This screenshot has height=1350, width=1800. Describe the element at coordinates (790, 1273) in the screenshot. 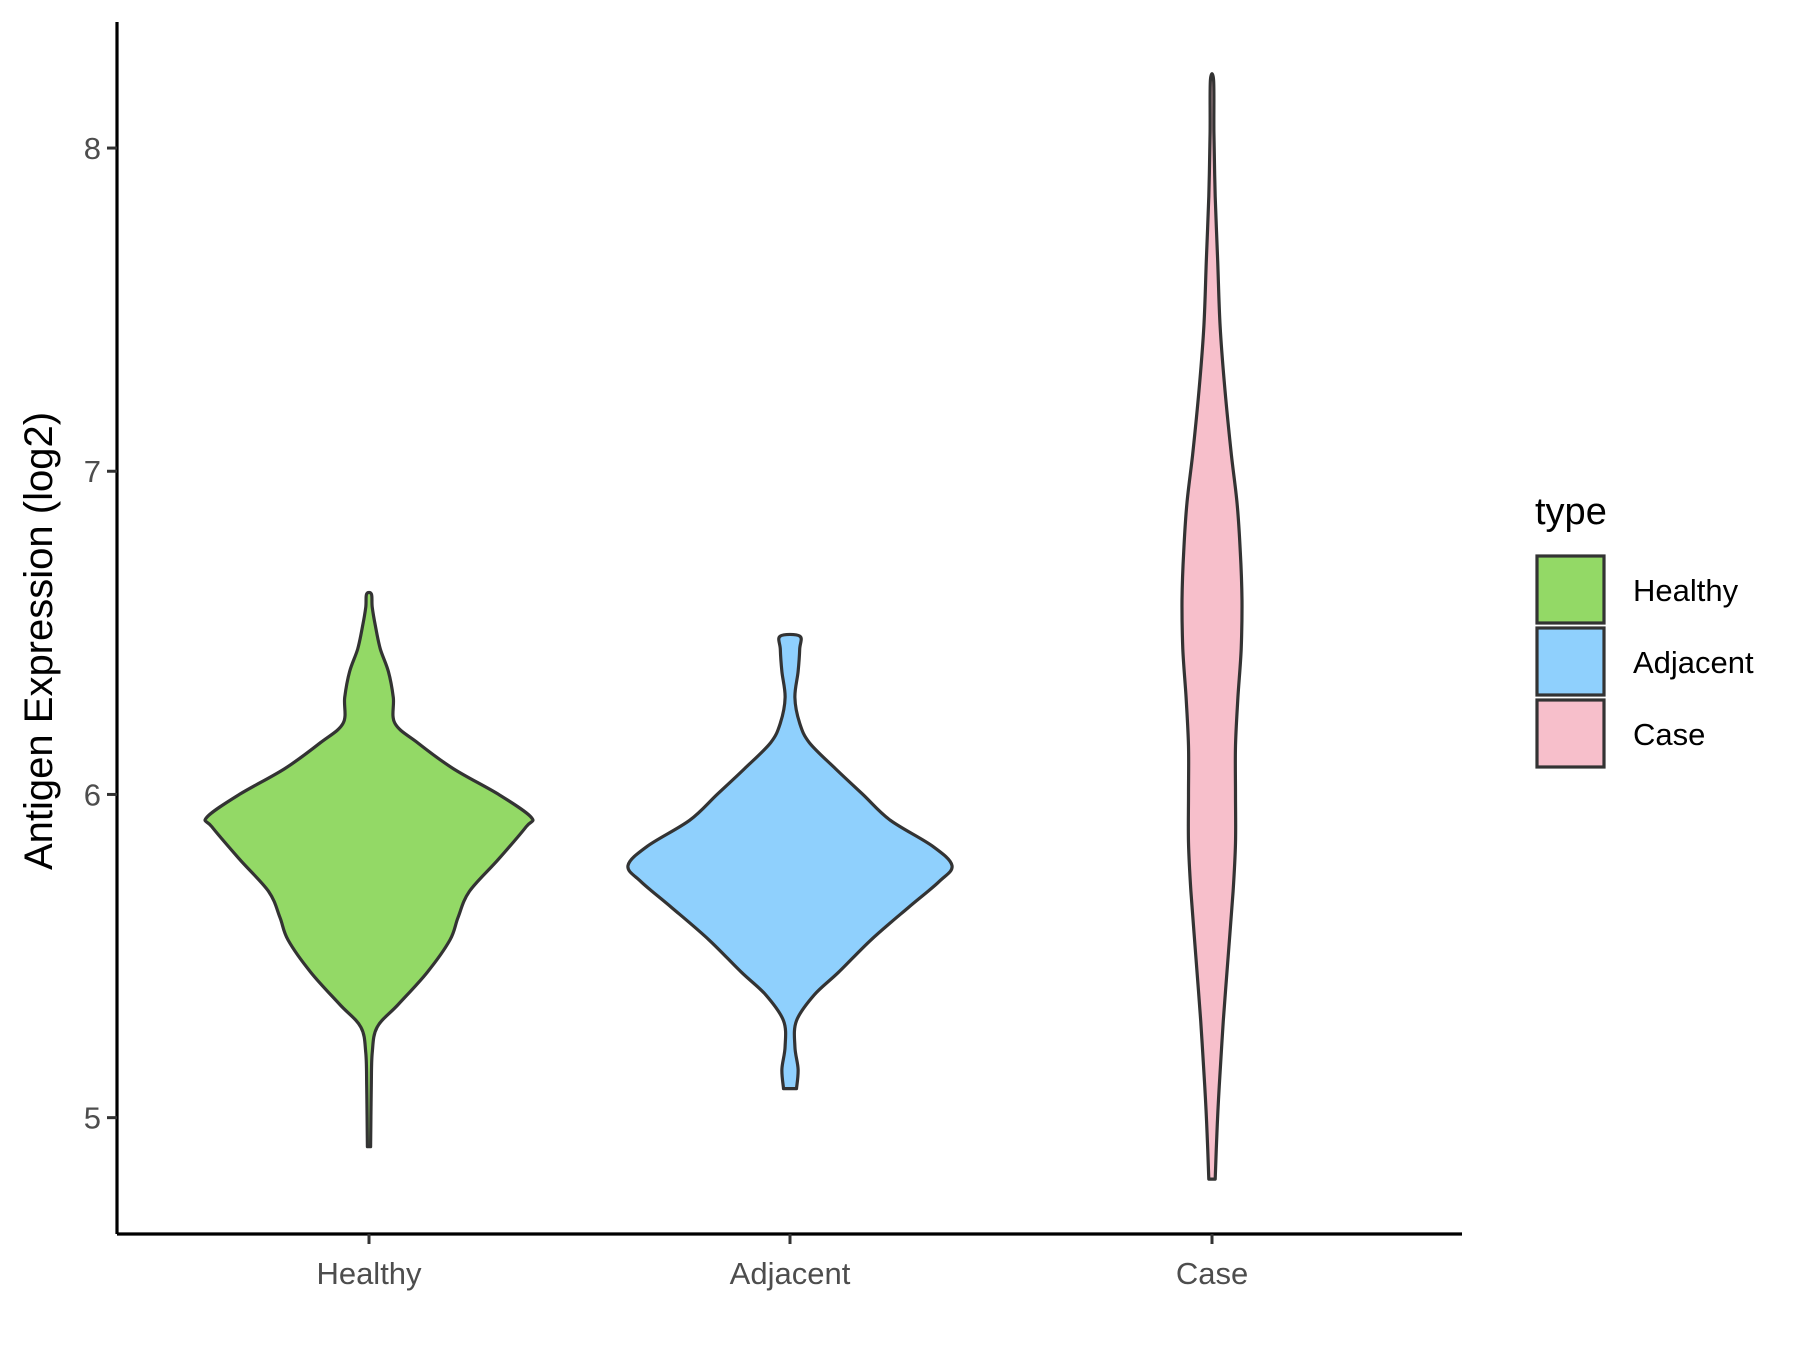

I see `x-tick-label: Adjacent` at that location.